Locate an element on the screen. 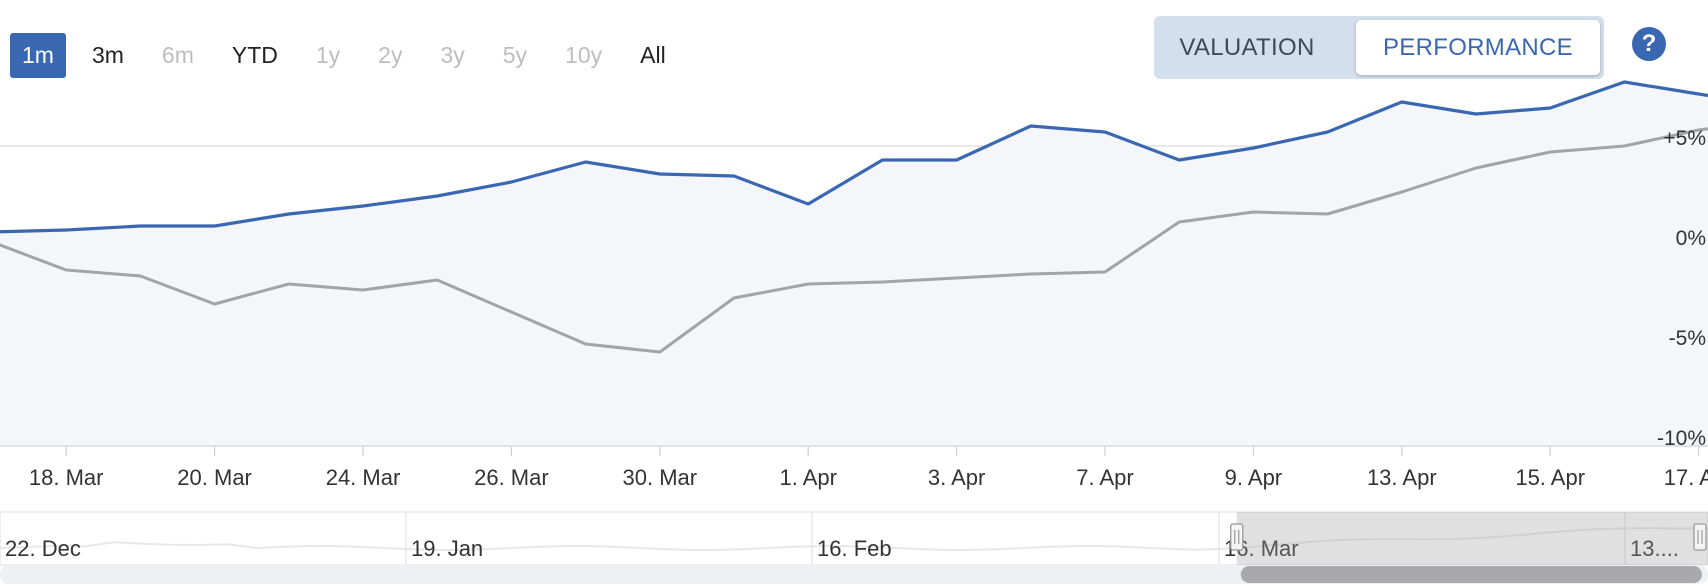 The height and width of the screenshot is (586, 1708). range-button-ytd: YTD is located at coordinates (254, 55).